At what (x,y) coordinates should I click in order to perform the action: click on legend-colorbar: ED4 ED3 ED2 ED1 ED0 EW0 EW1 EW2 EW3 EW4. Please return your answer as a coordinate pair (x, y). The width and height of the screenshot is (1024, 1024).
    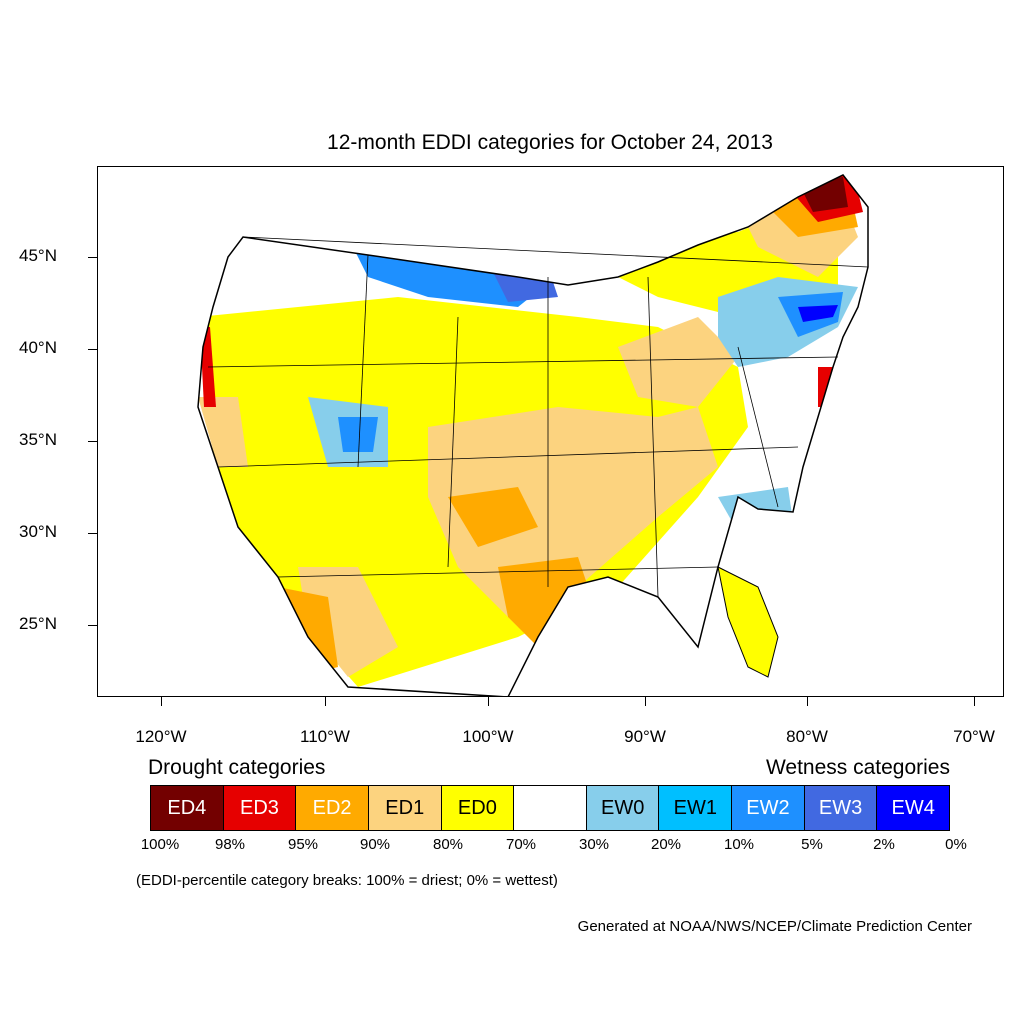
    Looking at the image, I should click on (550, 808).